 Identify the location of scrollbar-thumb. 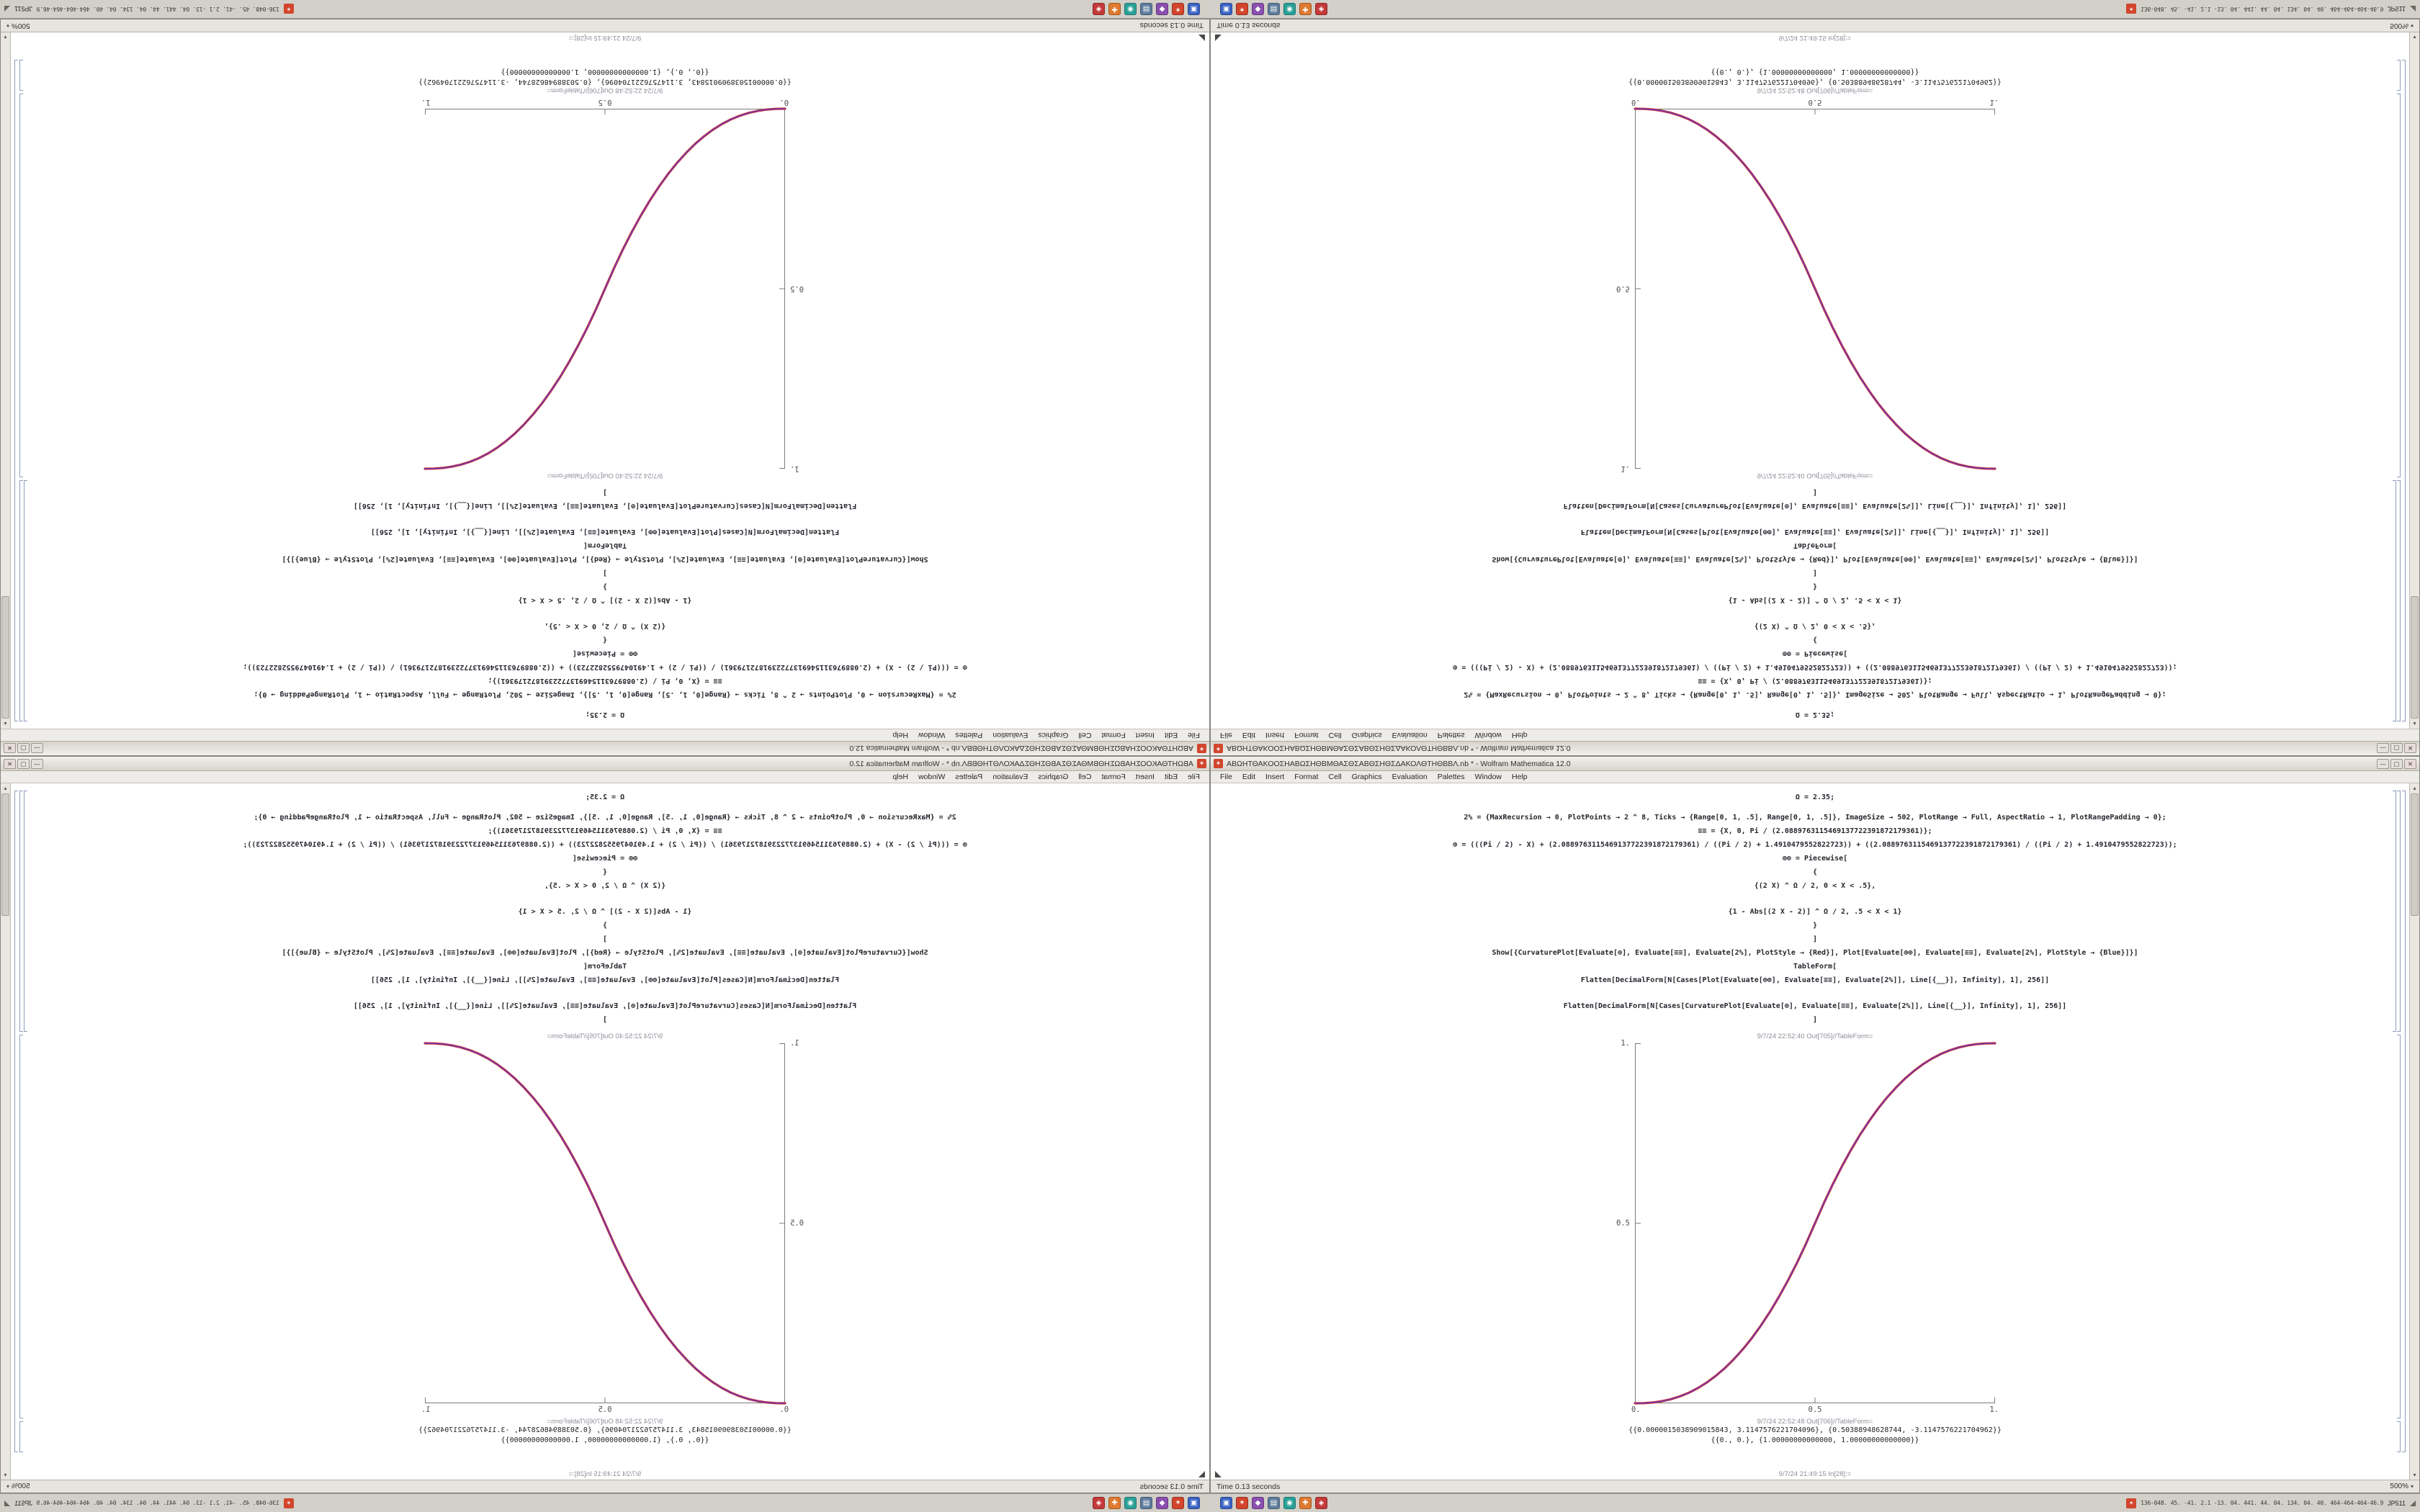
(2415, 854).